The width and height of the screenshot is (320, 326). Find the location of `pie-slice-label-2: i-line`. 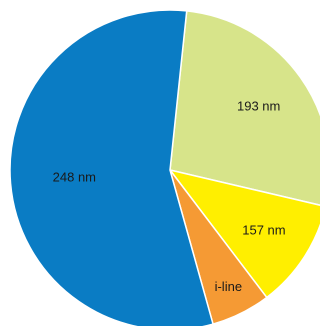

pie-slice-label-2: i-line is located at coordinates (228, 286).